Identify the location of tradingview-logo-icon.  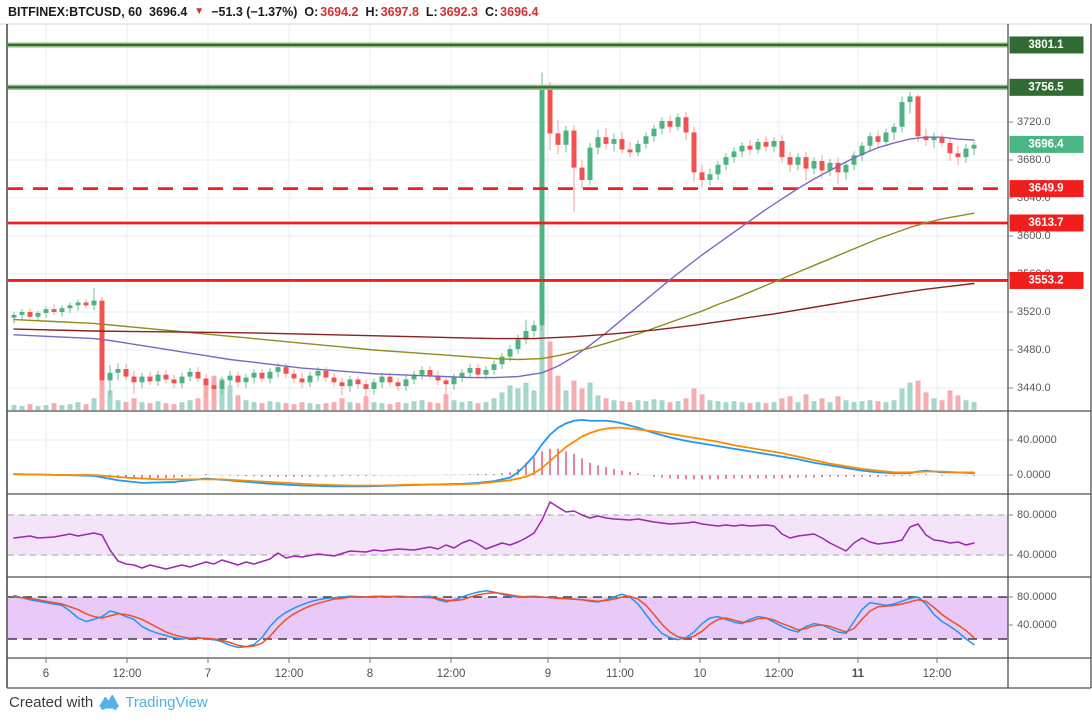
(109, 702).